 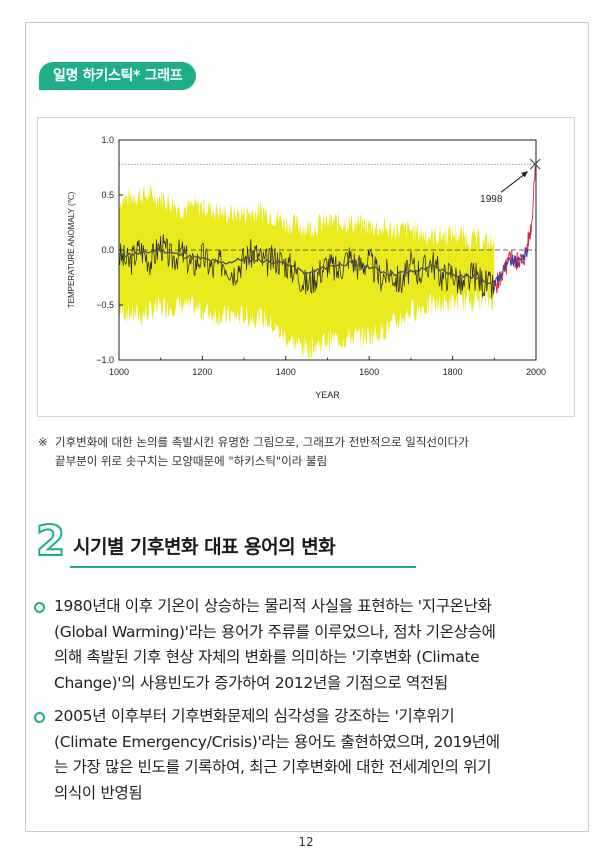 What do you see at coordinates (50, 540) in the screenshot?
I see `section-number: 2` at bounding box center [50, 540].